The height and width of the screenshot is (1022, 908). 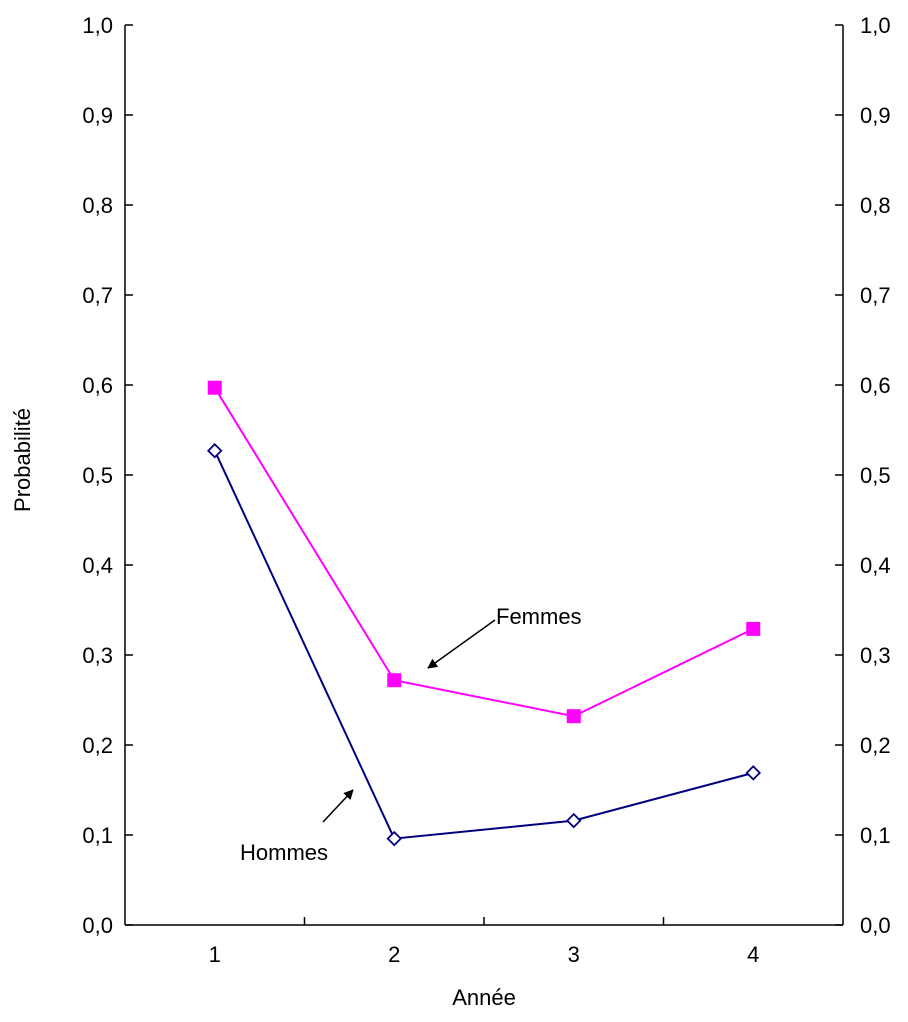 What do you see at coordinates (215, 954) in the screenshot?
I see `x-tick-label: 1` at bounding box center [215, 954].